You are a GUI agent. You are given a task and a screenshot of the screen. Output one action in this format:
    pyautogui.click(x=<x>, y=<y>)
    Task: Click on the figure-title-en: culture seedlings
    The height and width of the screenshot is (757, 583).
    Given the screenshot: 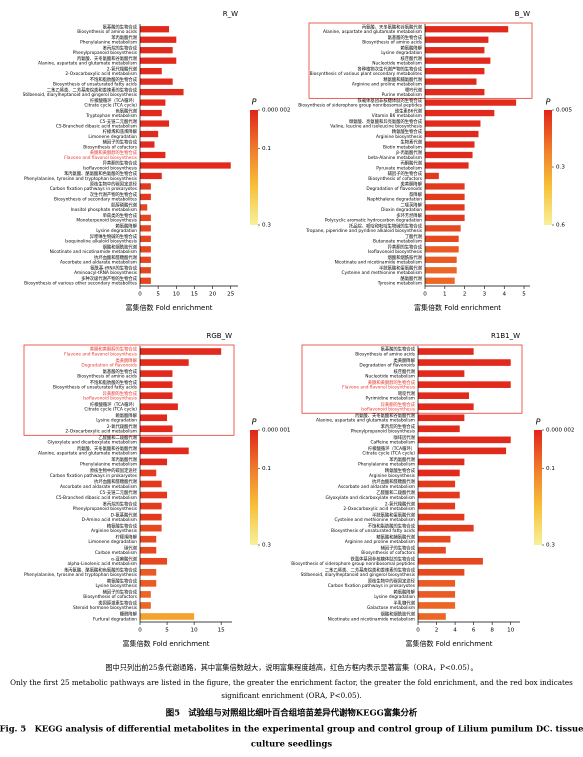 What is the action you would take?
    pyautogui.click(x=292, y=744)
    